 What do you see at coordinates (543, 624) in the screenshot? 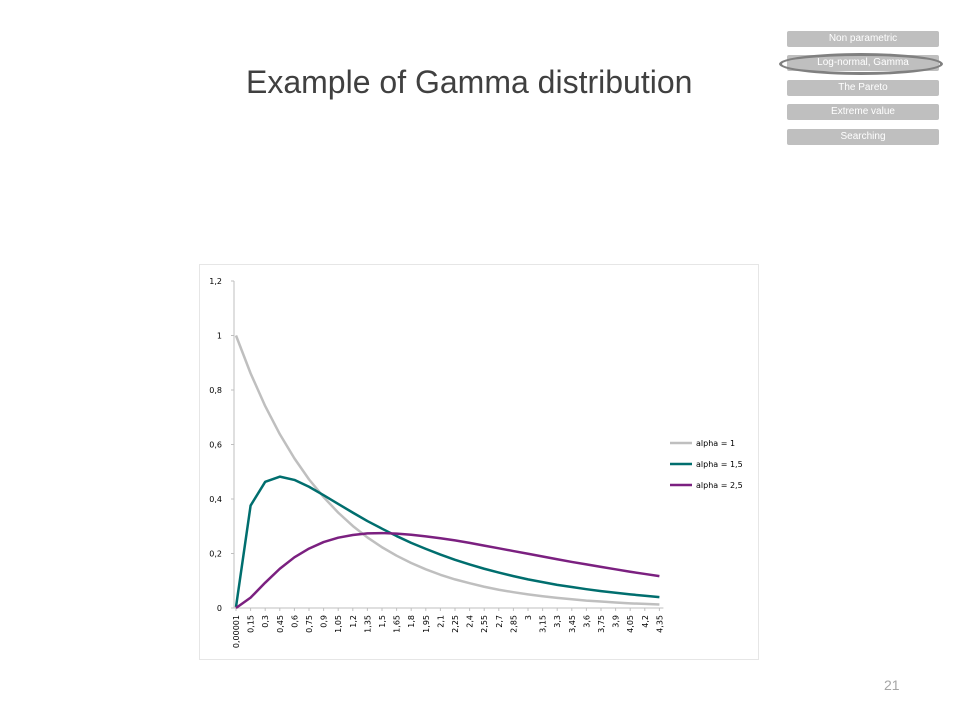
I see `x-tick-label: 3,15` at bounding box center [543, 624].